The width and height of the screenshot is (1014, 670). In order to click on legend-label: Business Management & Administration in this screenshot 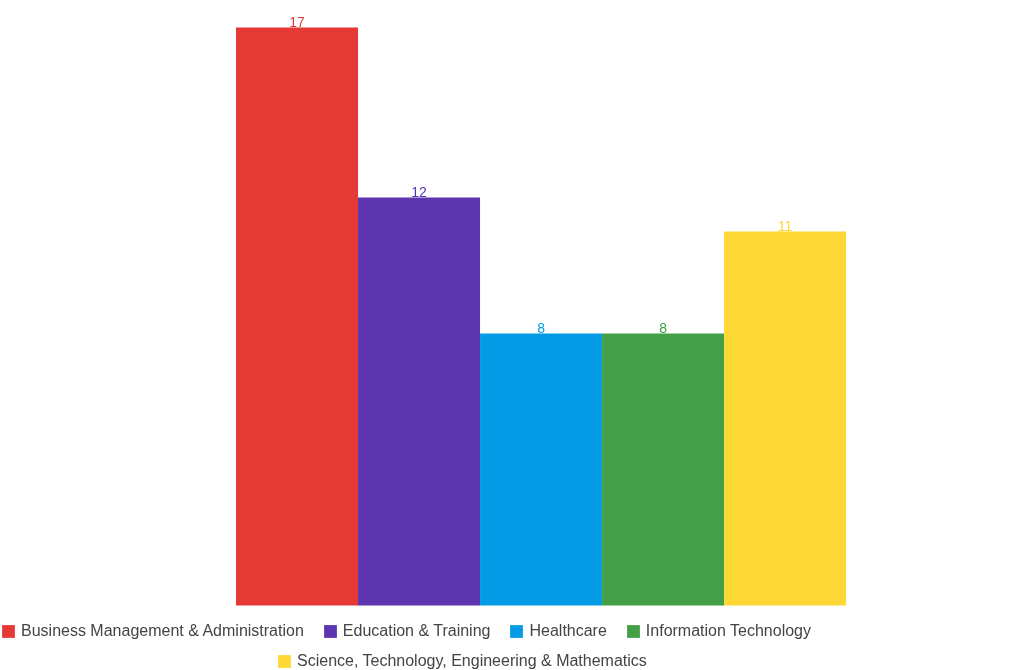, I will do `click(162, 631)`.